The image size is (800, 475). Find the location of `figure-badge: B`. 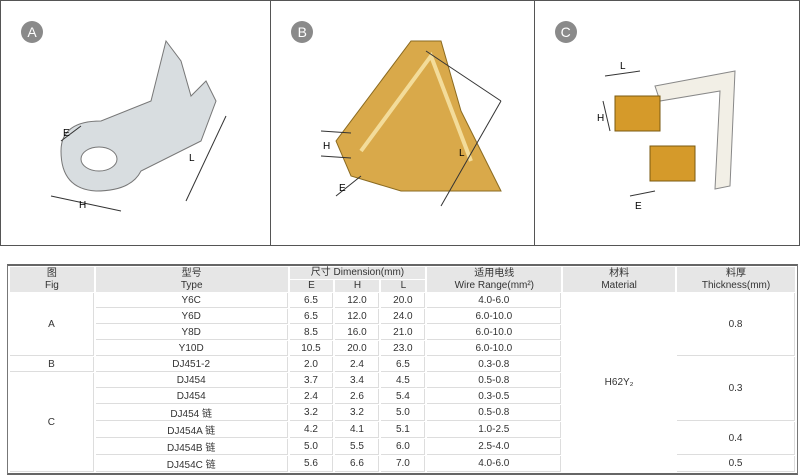

figure-badge: B is located at coordinates (302, 32).